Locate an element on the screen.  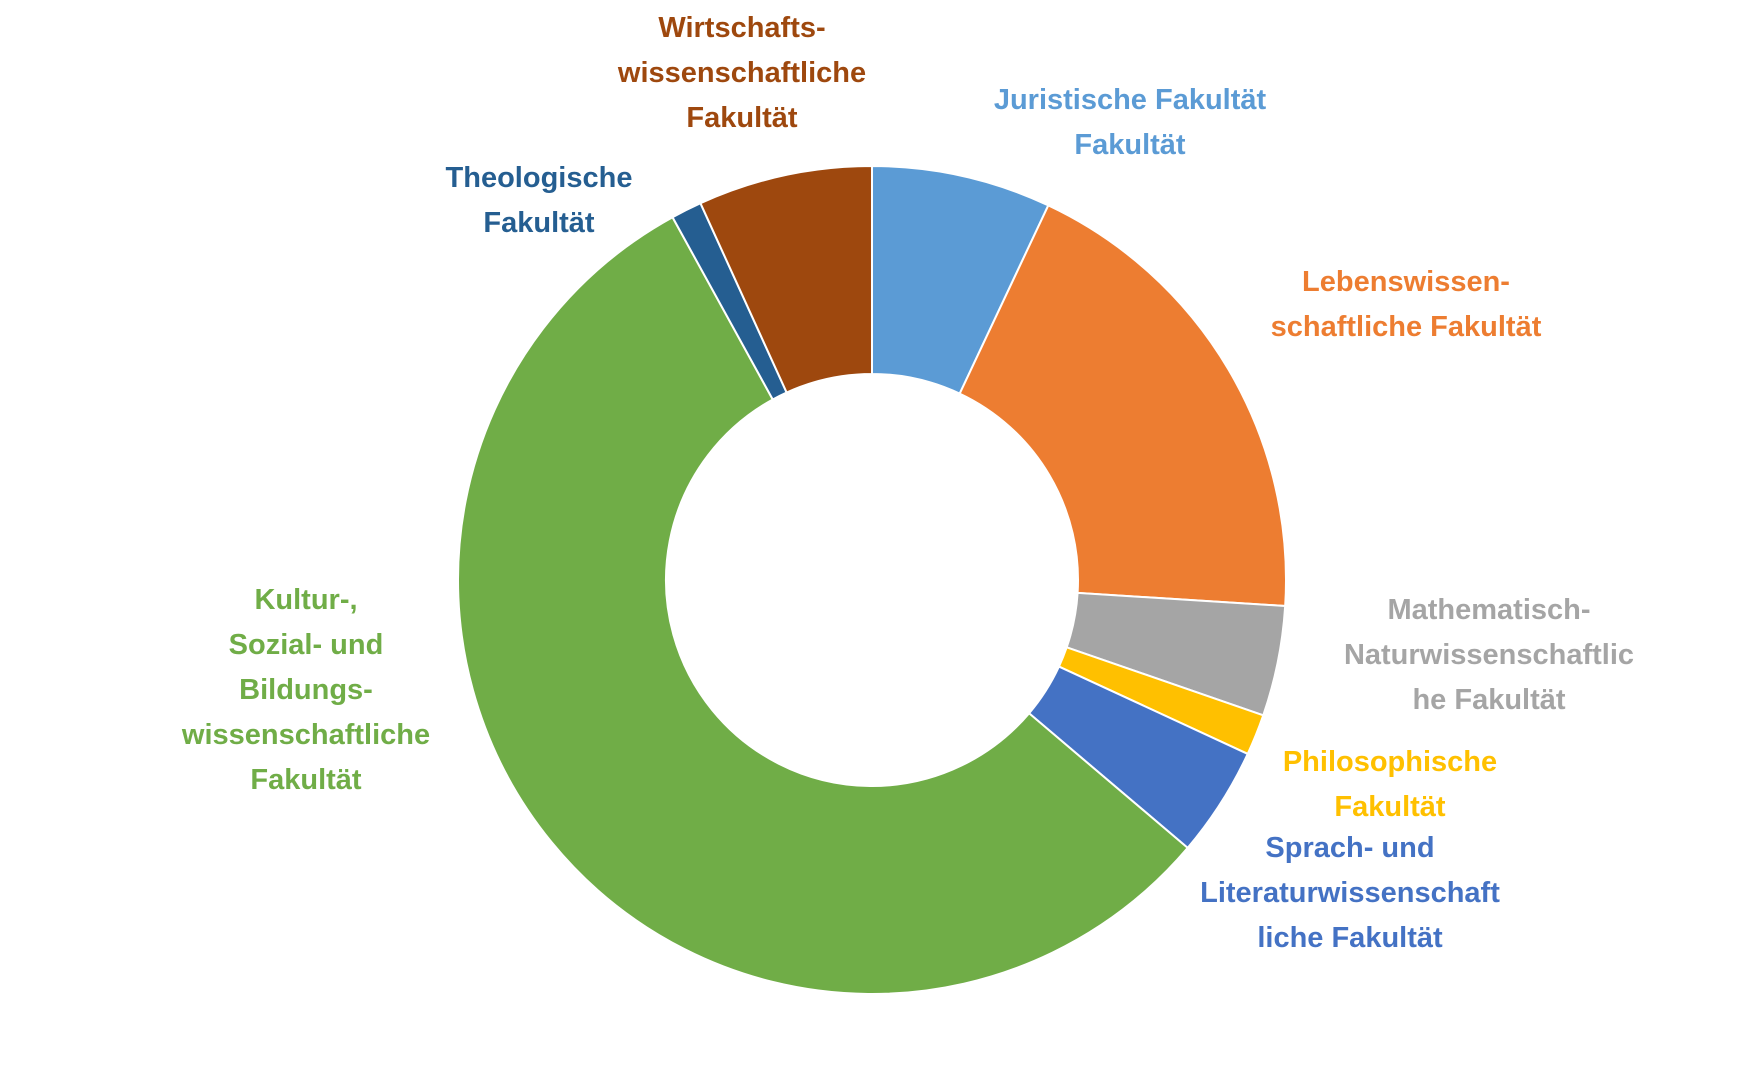
slice-label-0: Juristische Fakultät Fakultät is located at coordinates (1130, 122).